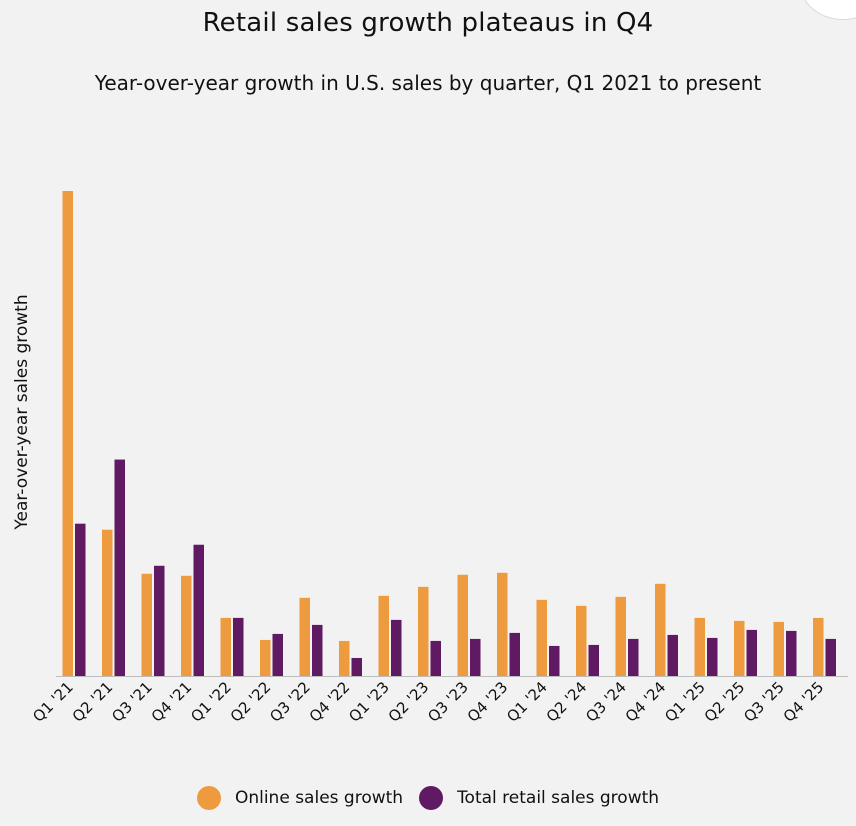 Image resolution: width=856 pixels, height=826 pixels. Describe the element at coordinates (251, 702) in the screenshot. I see `x-tick-label: Q2 '22` at that location.